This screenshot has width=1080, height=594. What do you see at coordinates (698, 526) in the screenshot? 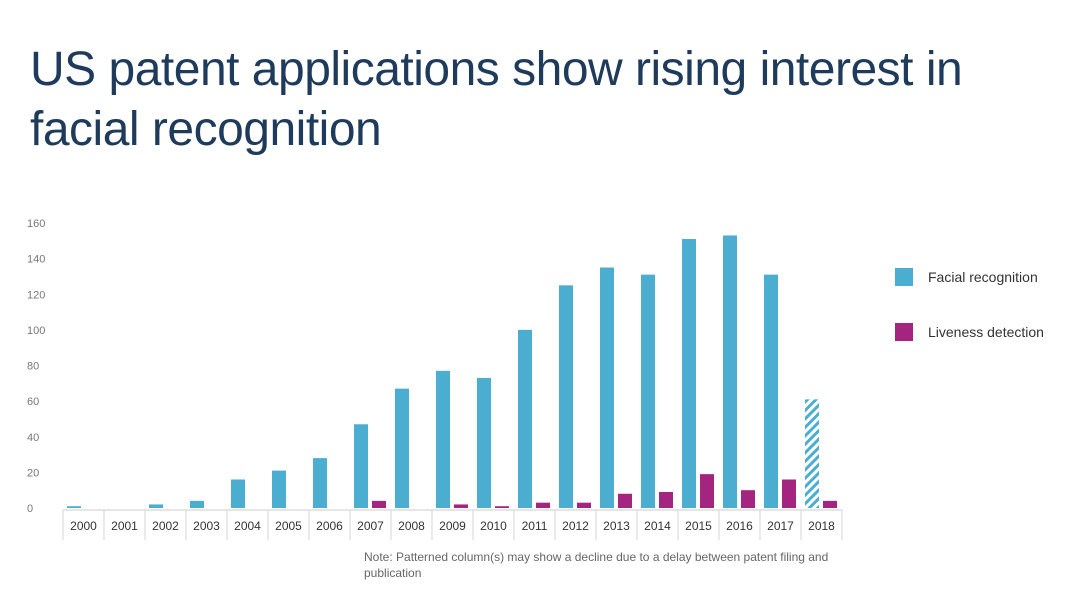
I see `x-tick-label: 2015` at bounding box center [698, 526].